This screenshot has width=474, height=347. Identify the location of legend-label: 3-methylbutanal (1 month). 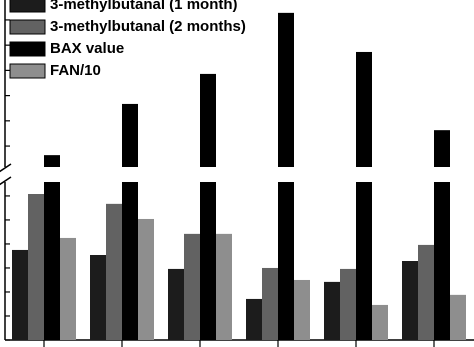
(144, 6).